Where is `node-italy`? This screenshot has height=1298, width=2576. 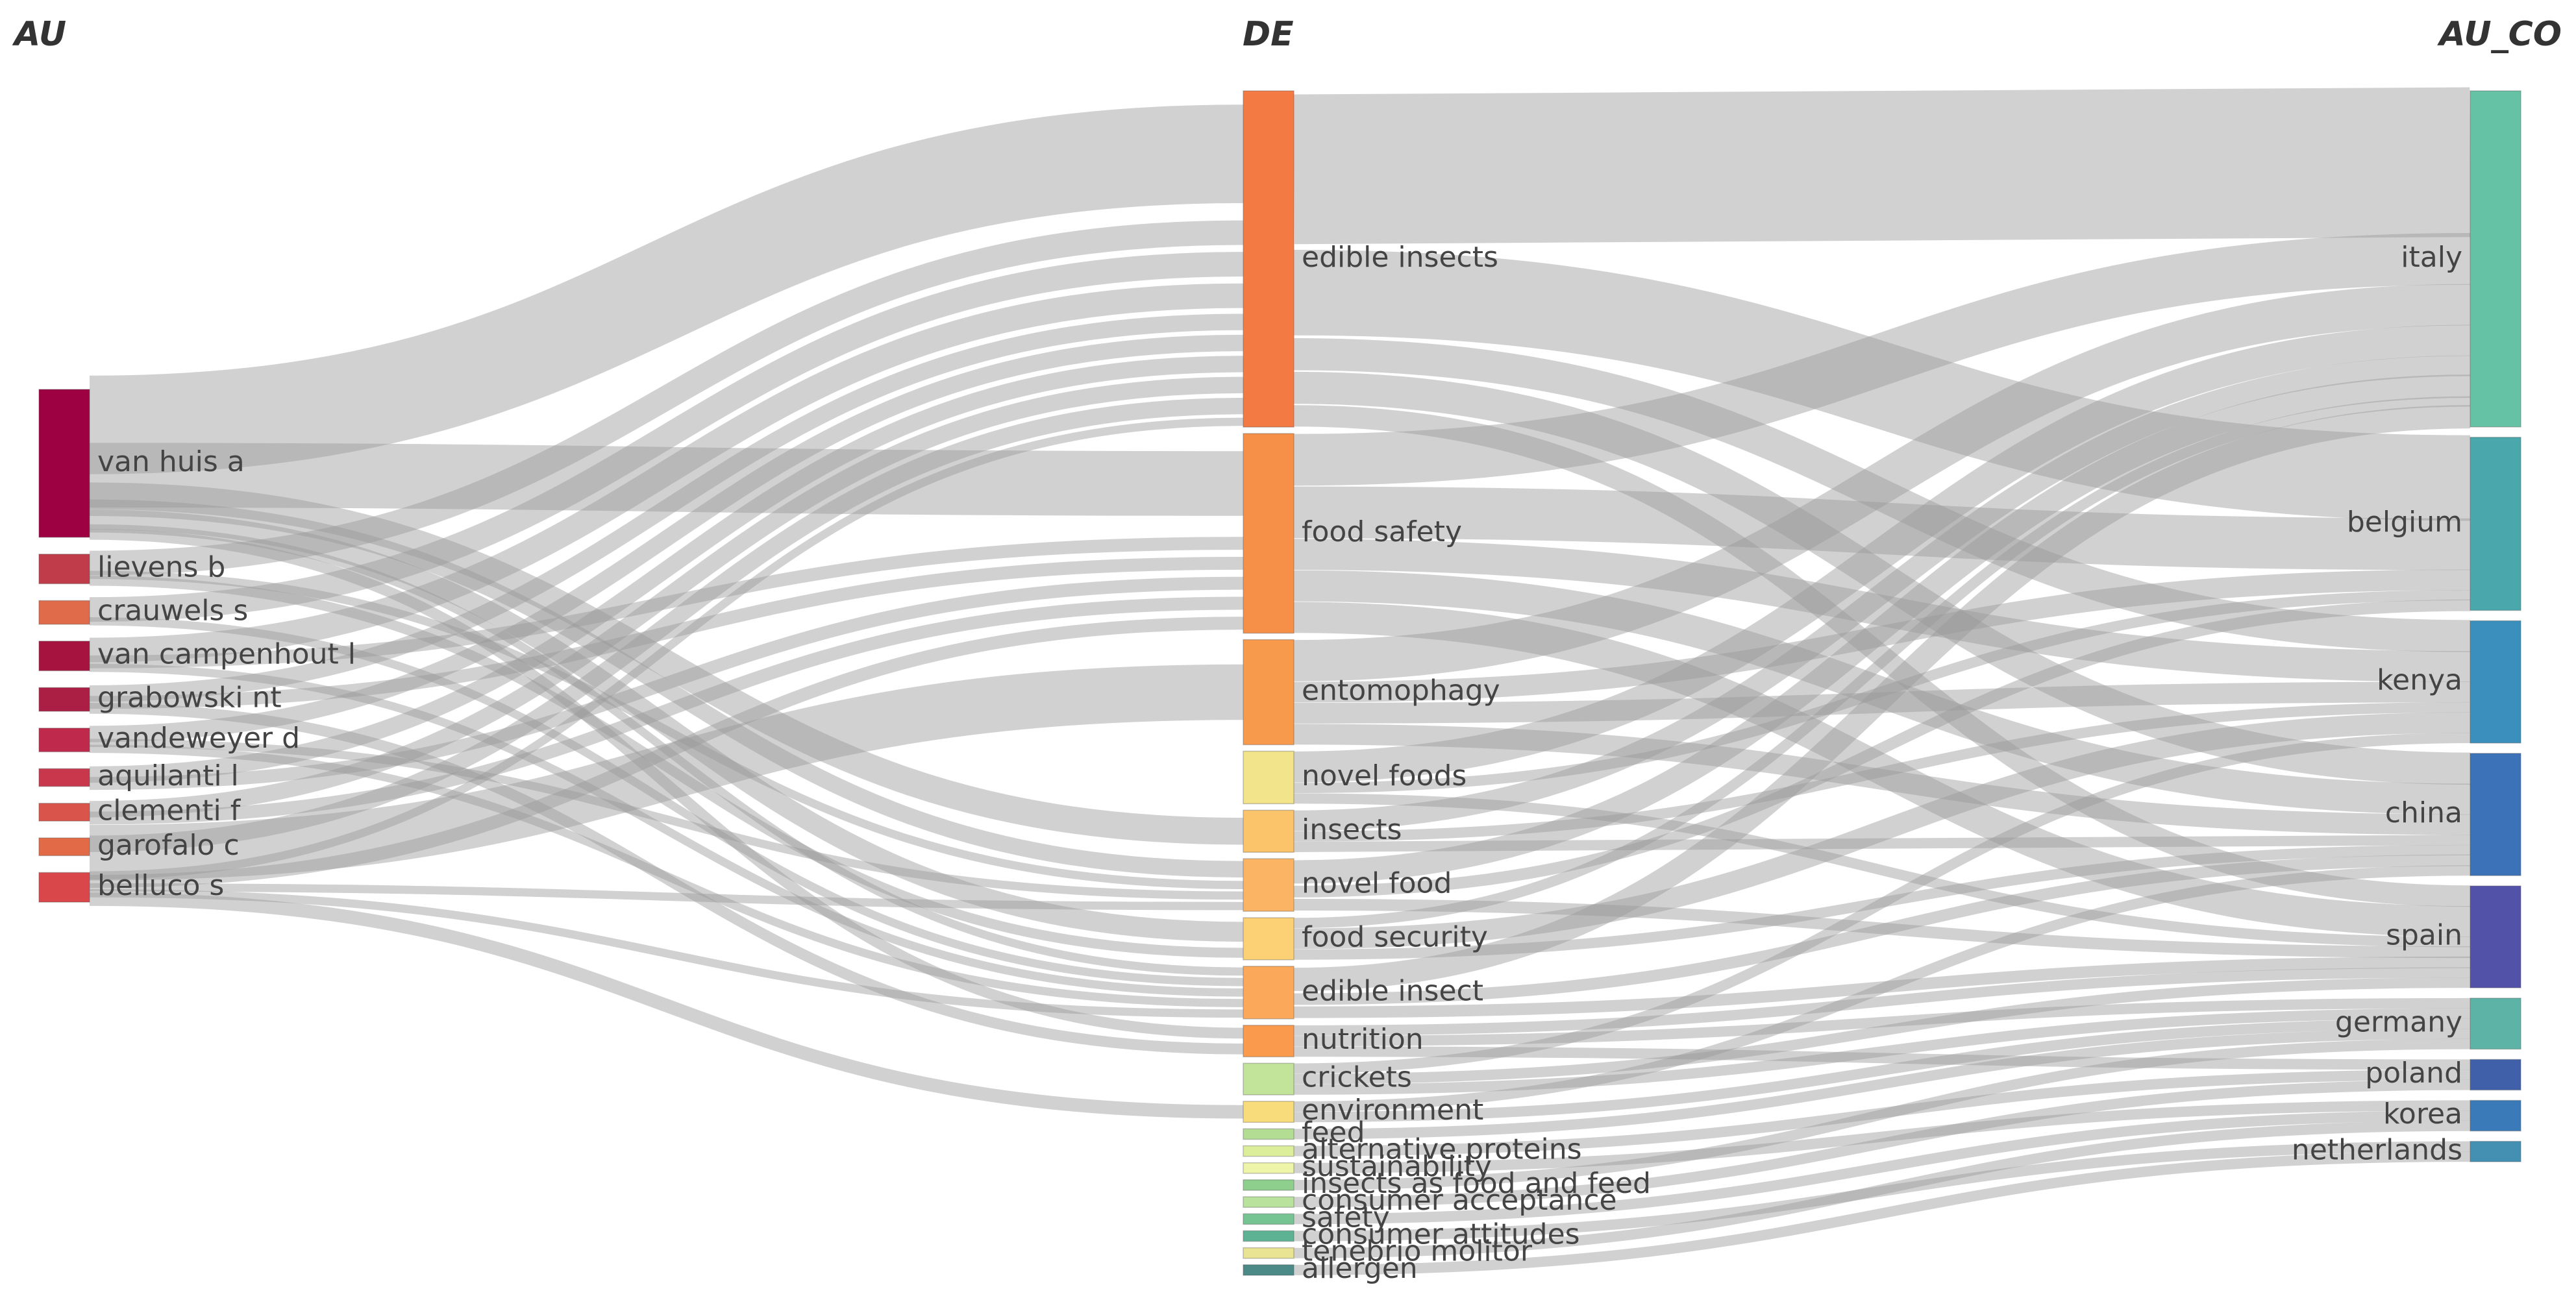
node-italy is located at coordinates (2495, 259).